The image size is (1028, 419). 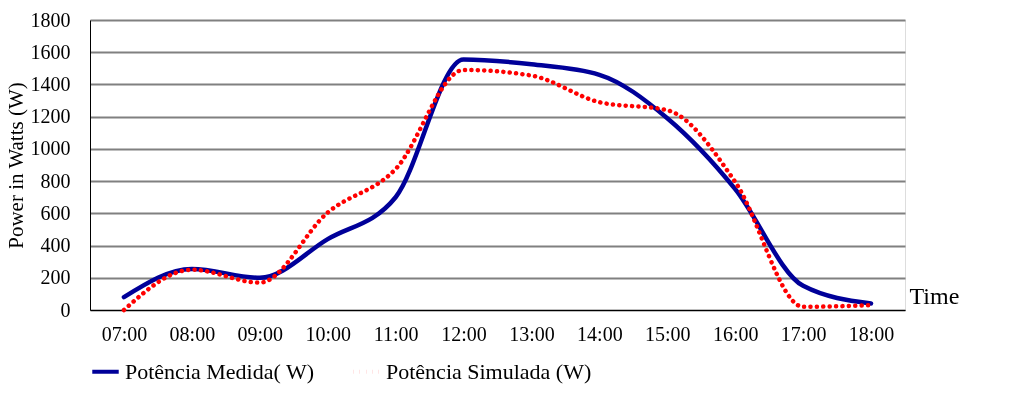 I want to click on x-tick-label: 18:00, so click(x=871, y=333).